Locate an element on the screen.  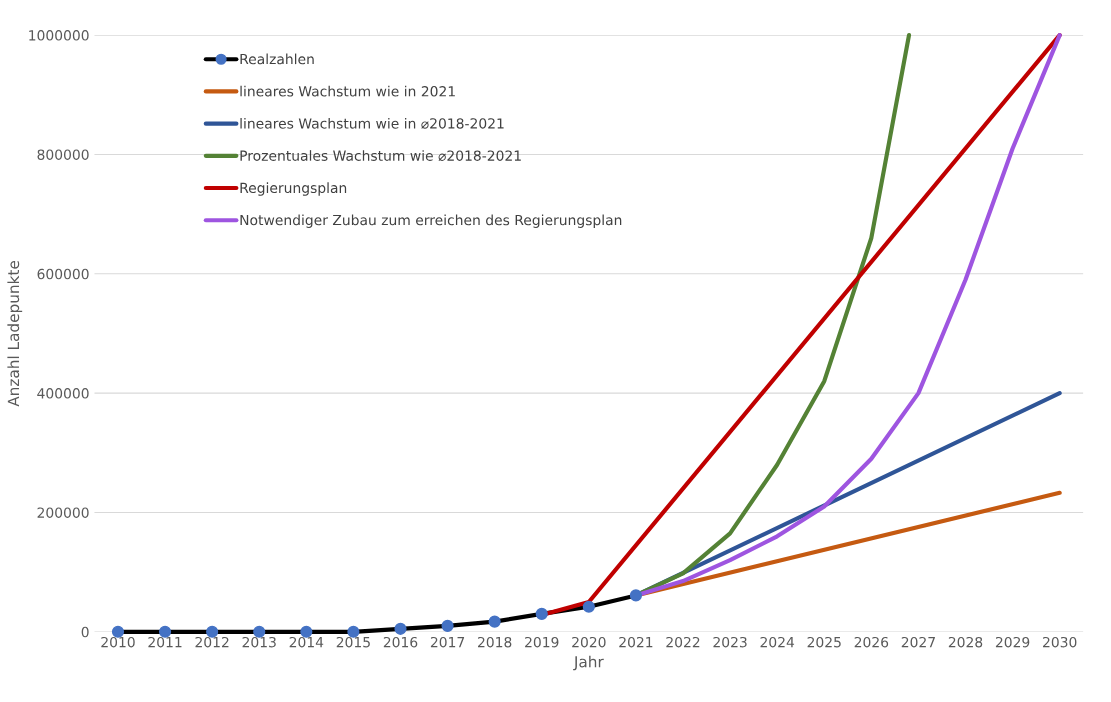
legend-label: lineares Wachstum wie in ⌀2018-2021 is located at coordinates (372, 123).